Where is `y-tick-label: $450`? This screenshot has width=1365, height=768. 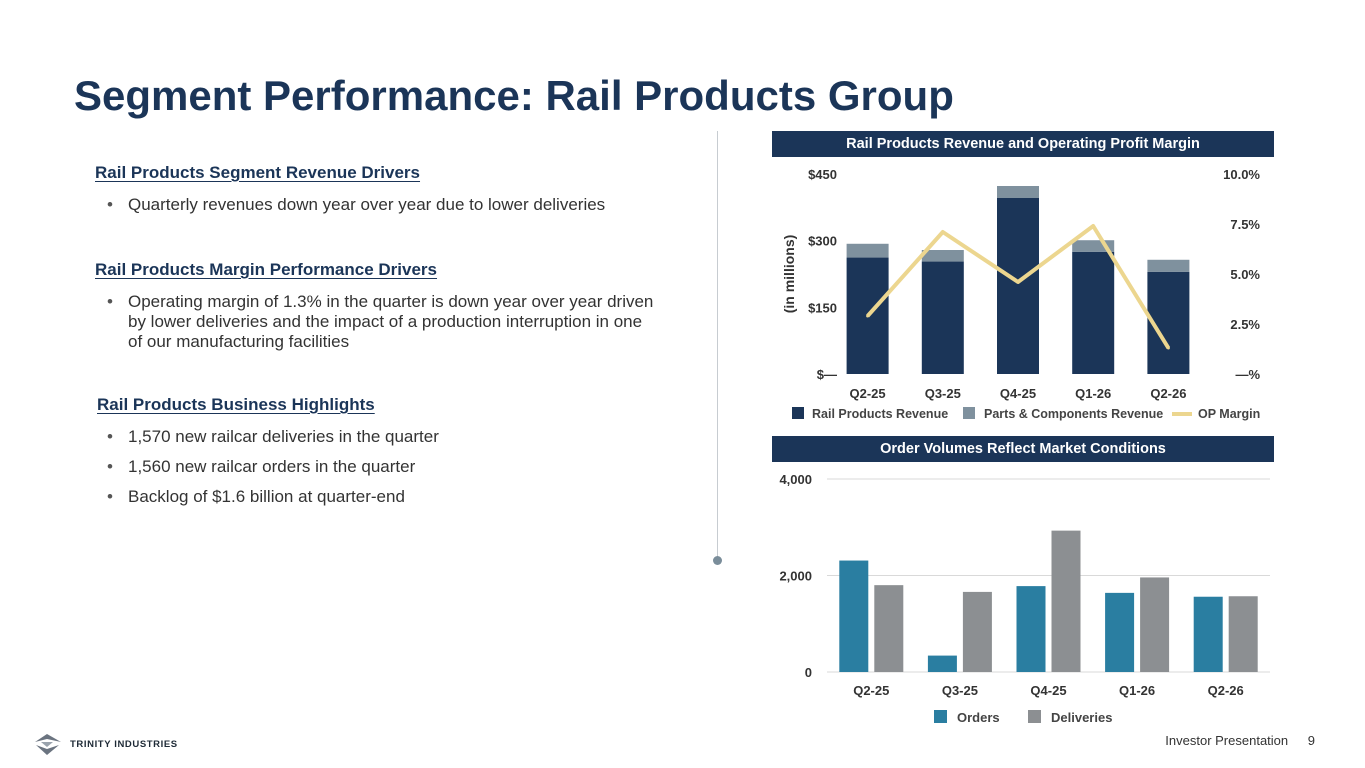
y-tick-label: $450 is located at coordinates (822, 174).